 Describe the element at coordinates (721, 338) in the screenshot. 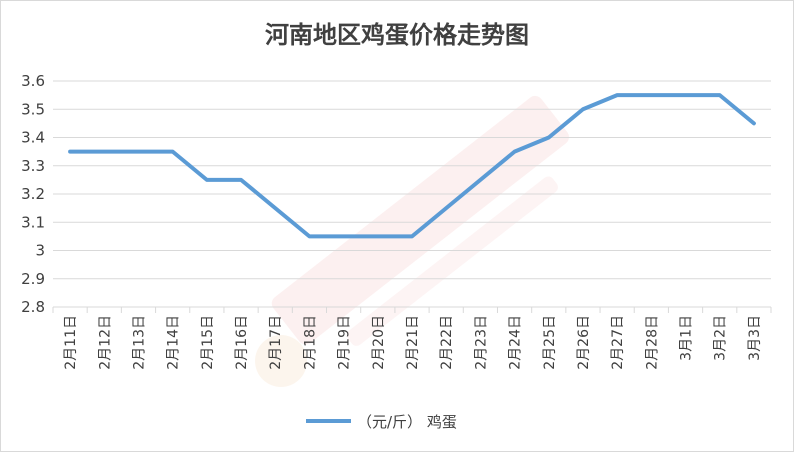

I see `x-tick-label: 3月2日` at that location.